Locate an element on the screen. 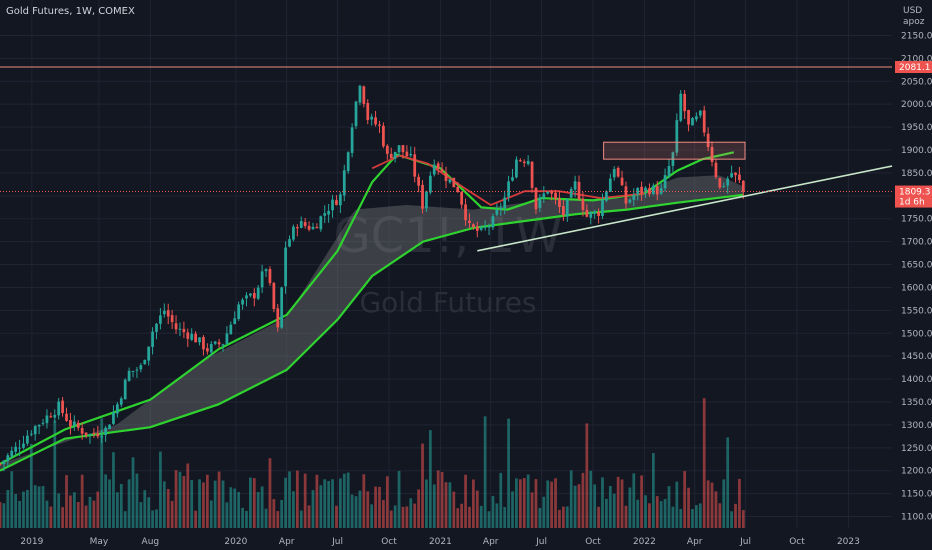 Image resolution: width=932 pixels, height=550 pixels. y-tick-label: 1900.0 is located at coordinates (916, 151).